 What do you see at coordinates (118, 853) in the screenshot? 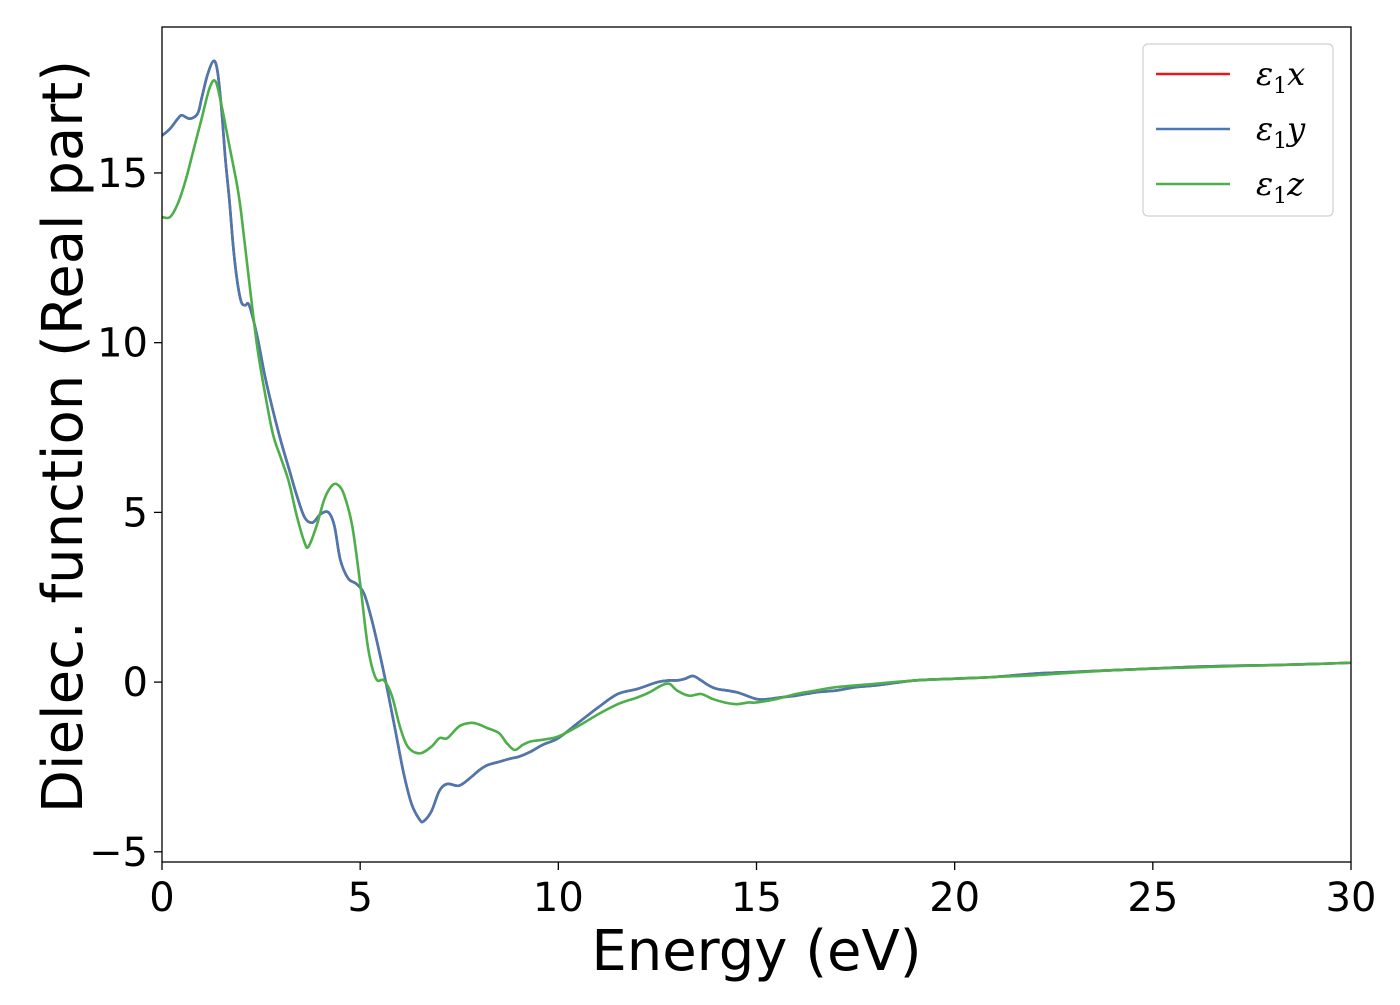
I see `y-tick-label: −5` at bounding box center [118, 853].